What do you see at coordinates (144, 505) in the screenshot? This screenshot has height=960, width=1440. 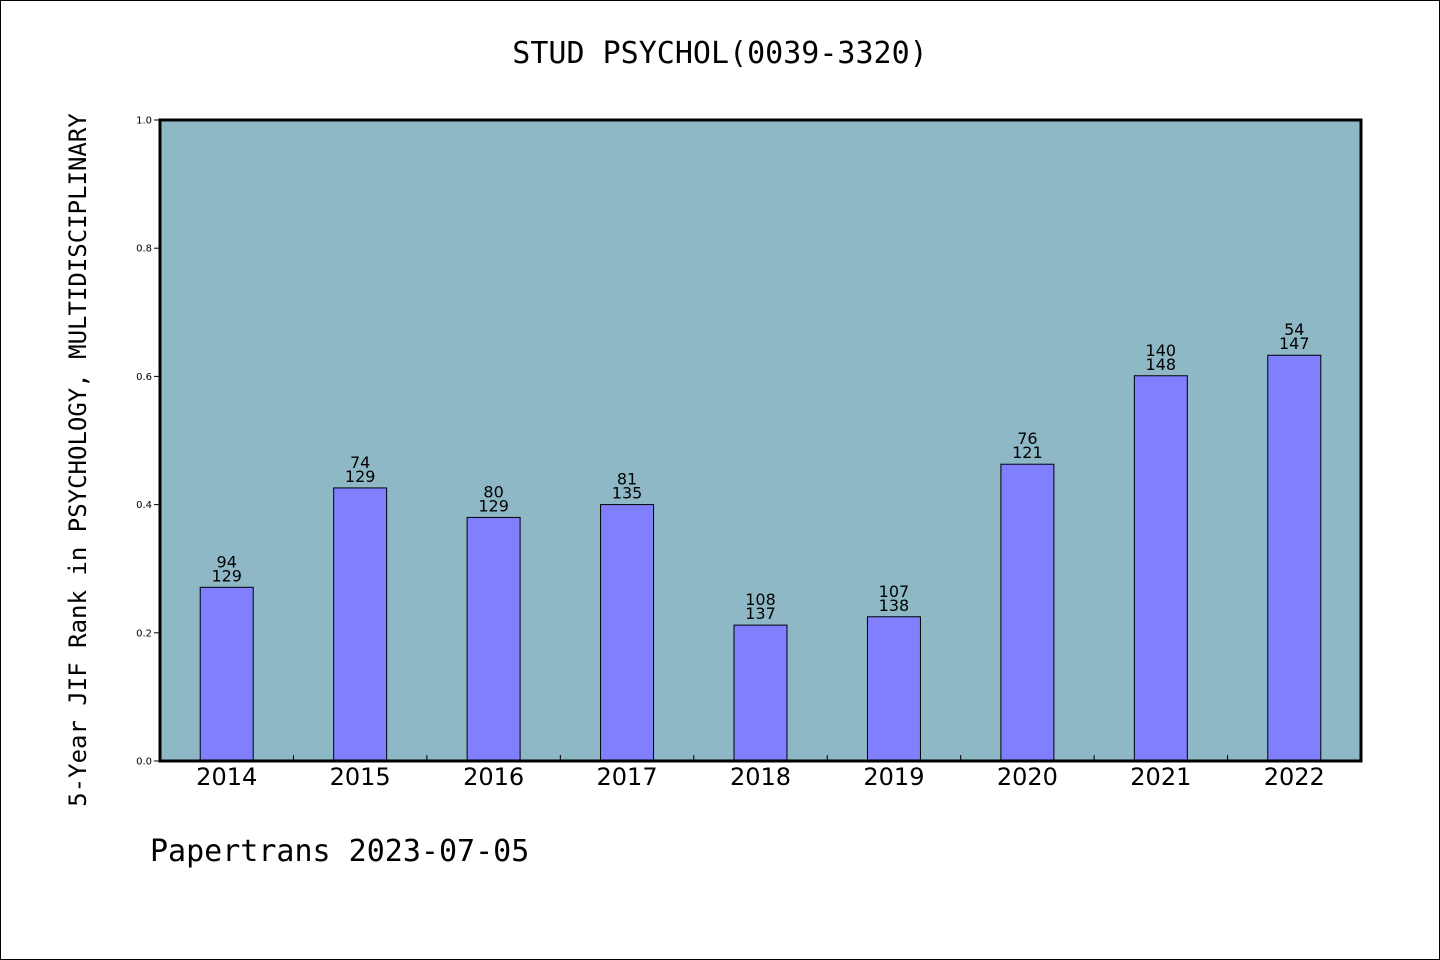 I see `y-tick-label: 0.4` at bounding box center [144, 505].